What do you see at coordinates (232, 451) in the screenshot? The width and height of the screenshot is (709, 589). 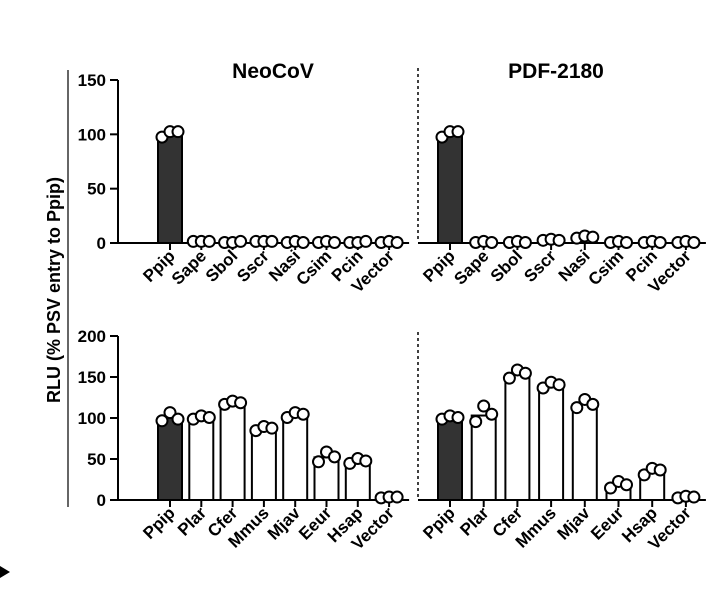 I see `bottom-left-bar-cfer` at bounding box center [232, 451].